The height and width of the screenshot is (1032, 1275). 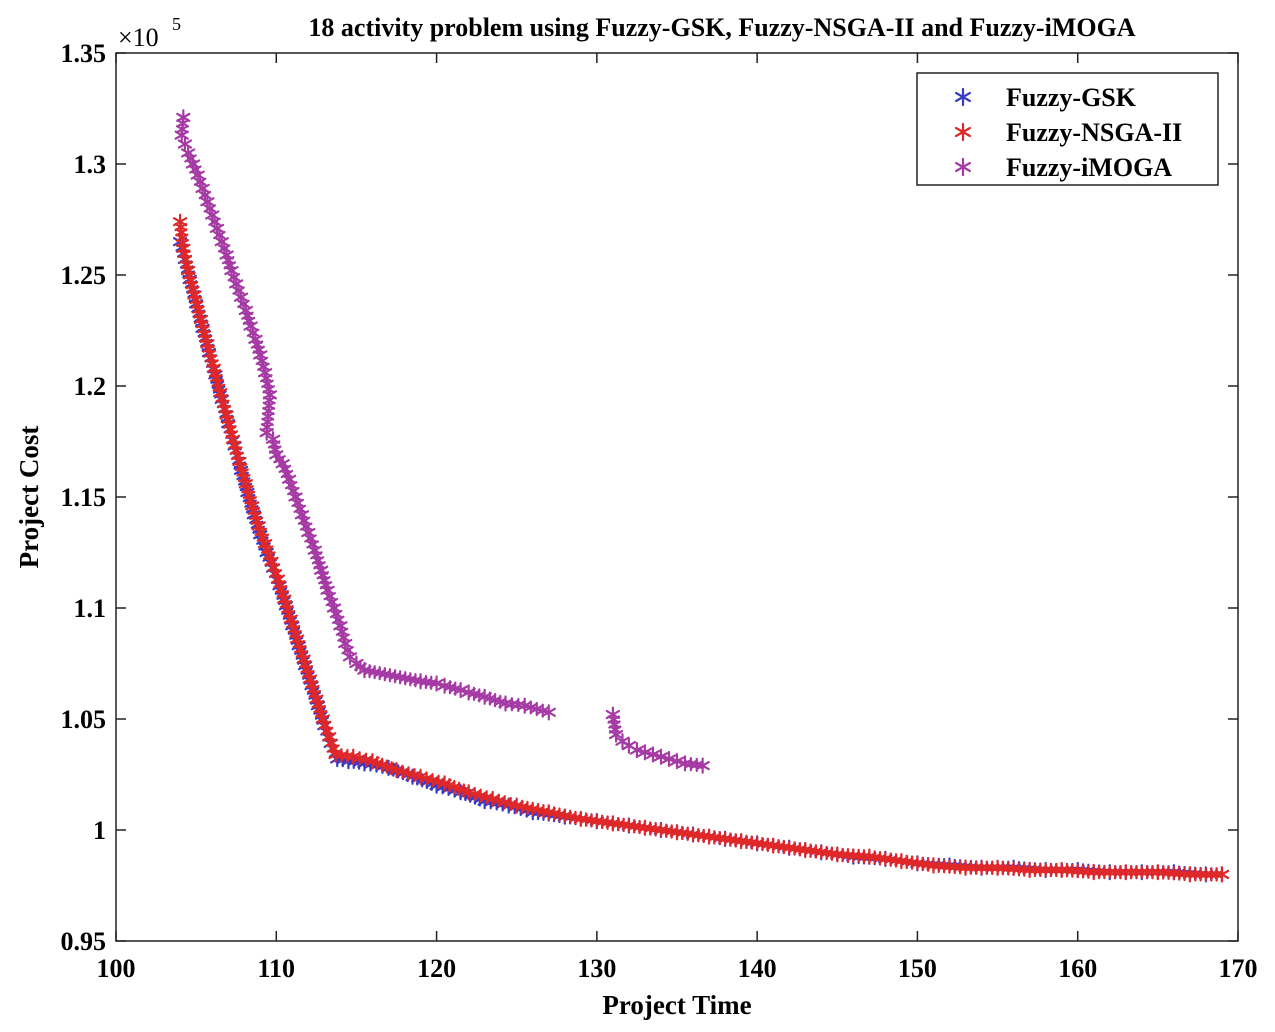 What do you see at coordinates (436, 968) in the screenshot?
I see `x-tick-label: 120` at bounding box center [436, 968].